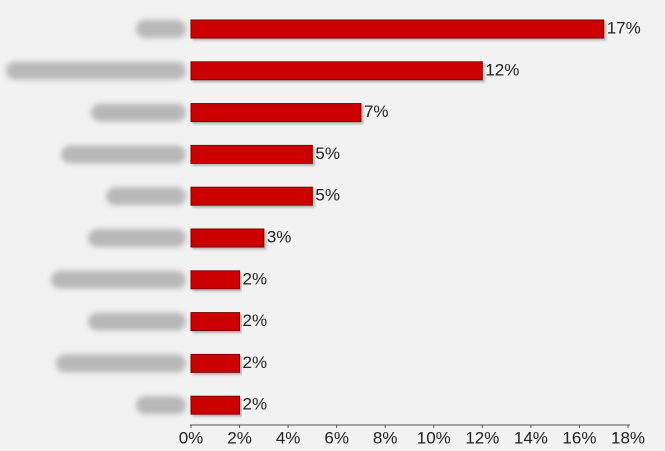 Image resolution: width=665 pixels, height=451 pixels. What do you see at coordinates (531, 437) in the screenshot?
I see `x-tick-label: 14%` at bounding box center [531, 437].